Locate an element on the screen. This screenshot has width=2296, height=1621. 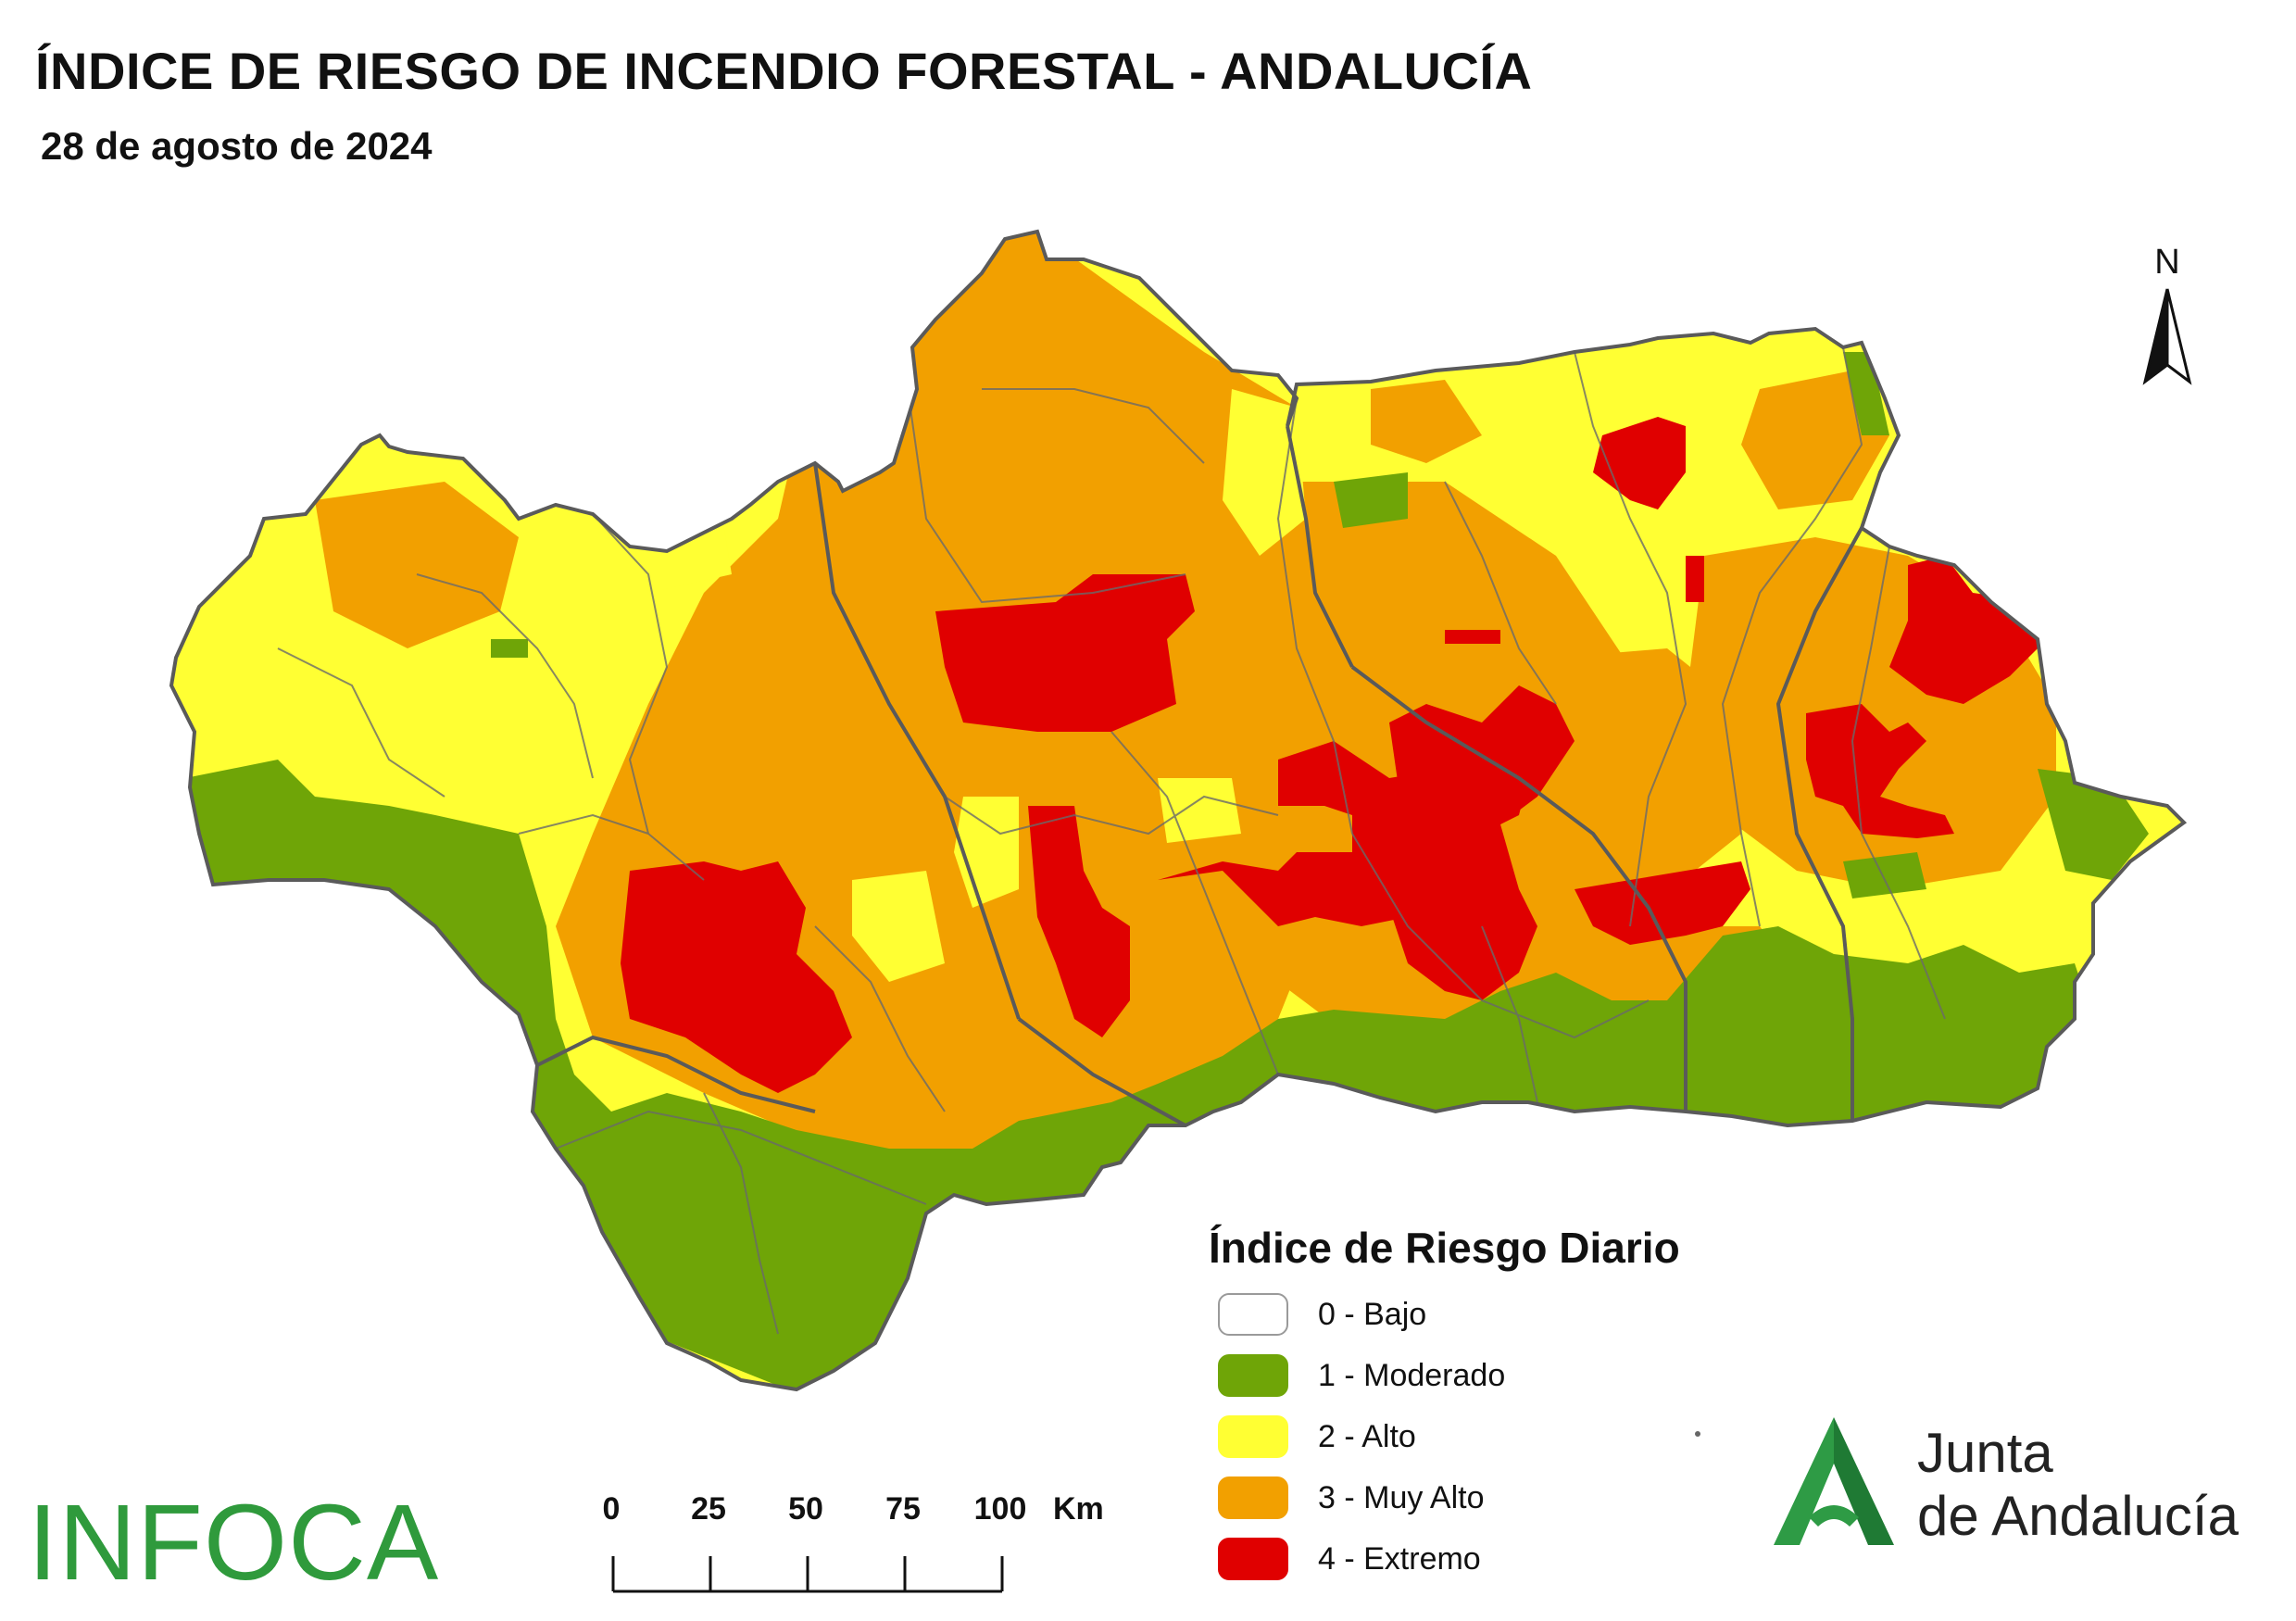
legend-title: Índice de Riesgo Diario is located at coordinates (1444, 1248).